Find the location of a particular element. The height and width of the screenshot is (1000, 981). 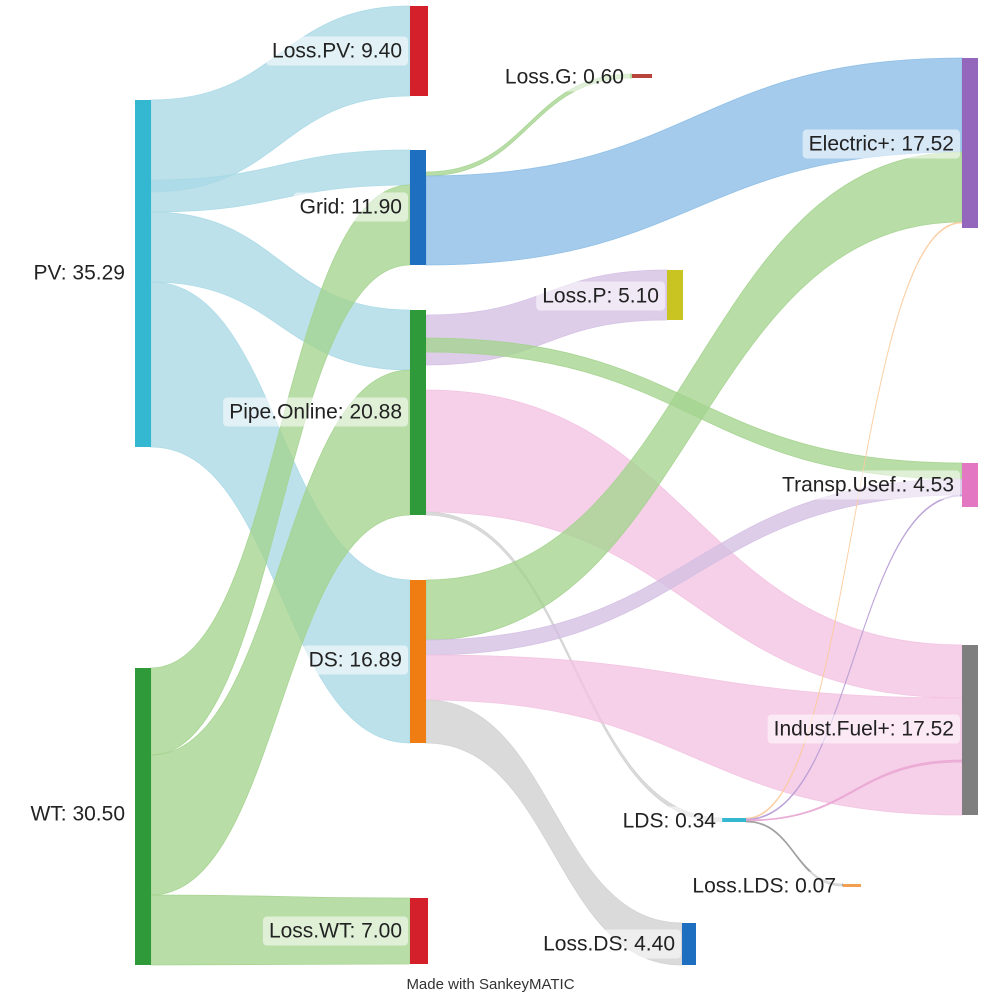

node-bar-wt is located at coordinates (143, 816).